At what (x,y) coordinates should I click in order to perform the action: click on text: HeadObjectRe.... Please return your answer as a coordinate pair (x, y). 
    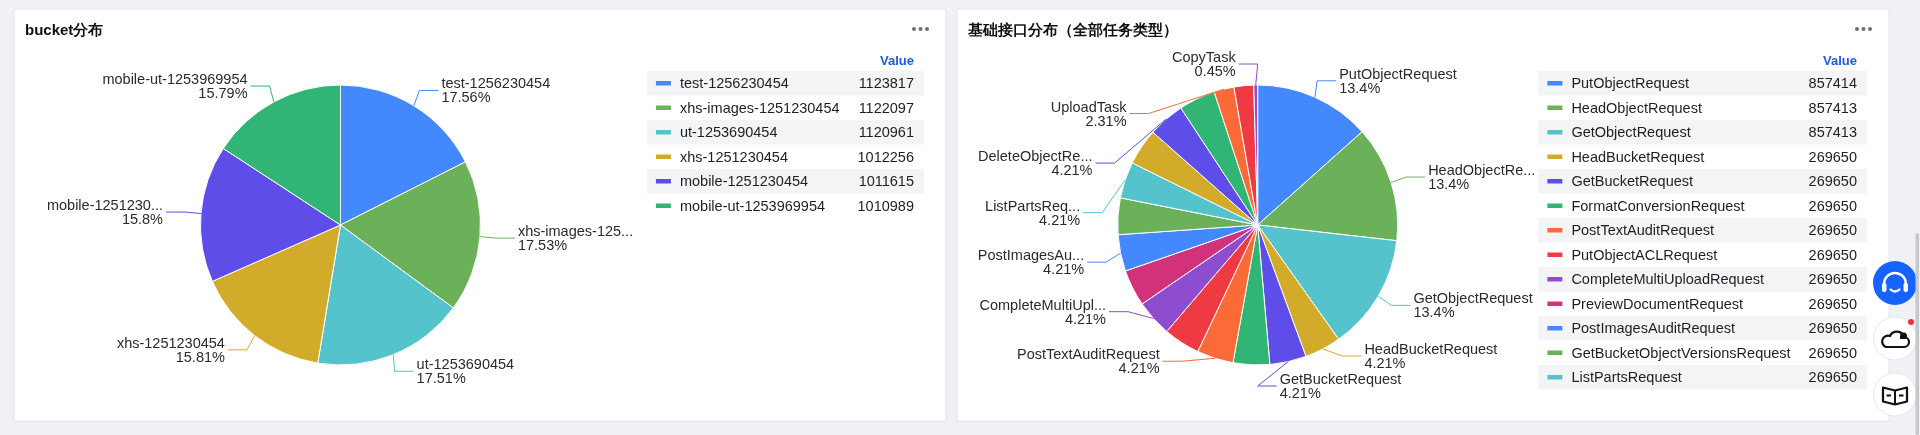
    Looking at the image, I should click on (1482, 170).